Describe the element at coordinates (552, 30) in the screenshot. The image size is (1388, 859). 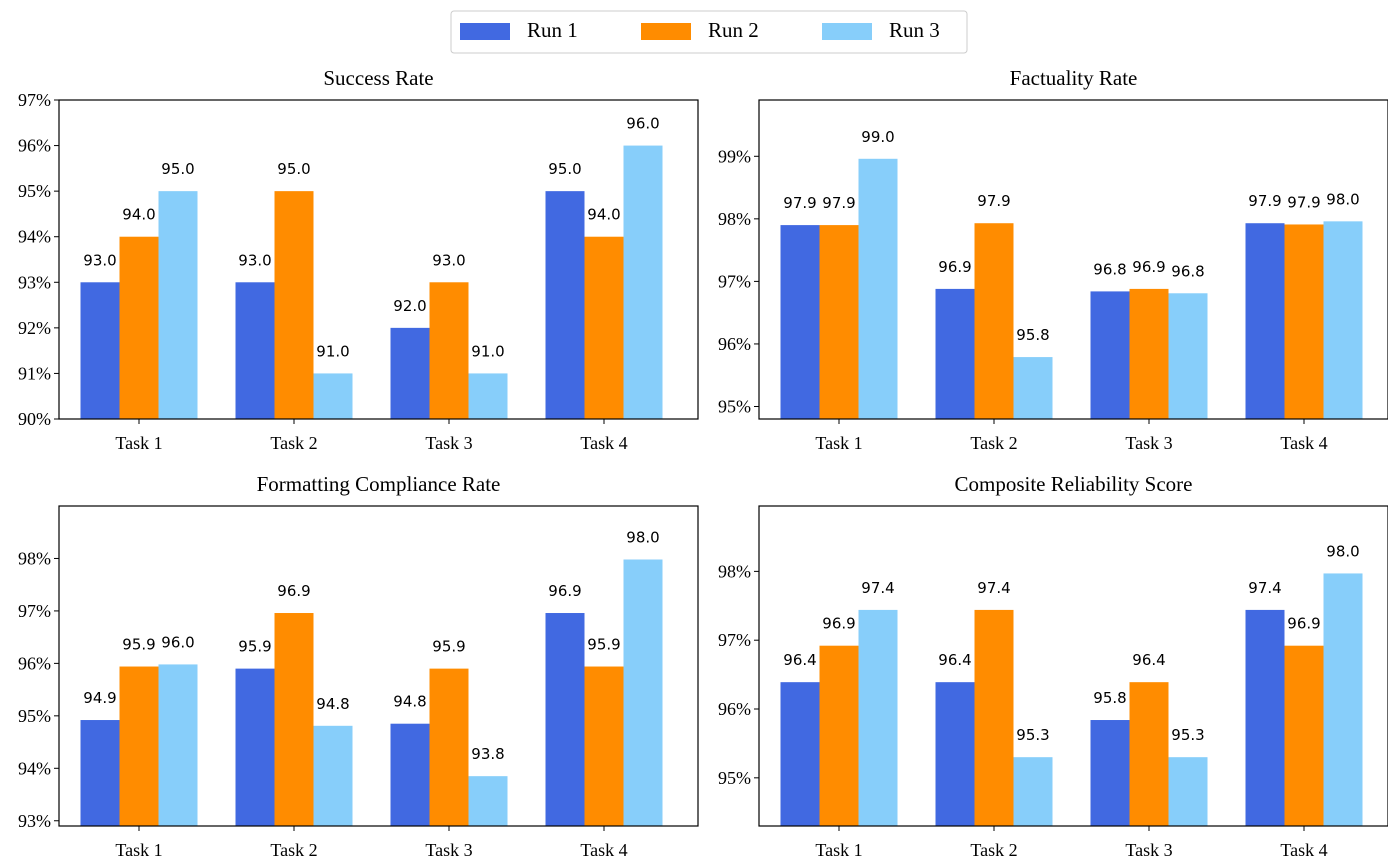
I see `legend-label-run-1: Run 1` at that location.